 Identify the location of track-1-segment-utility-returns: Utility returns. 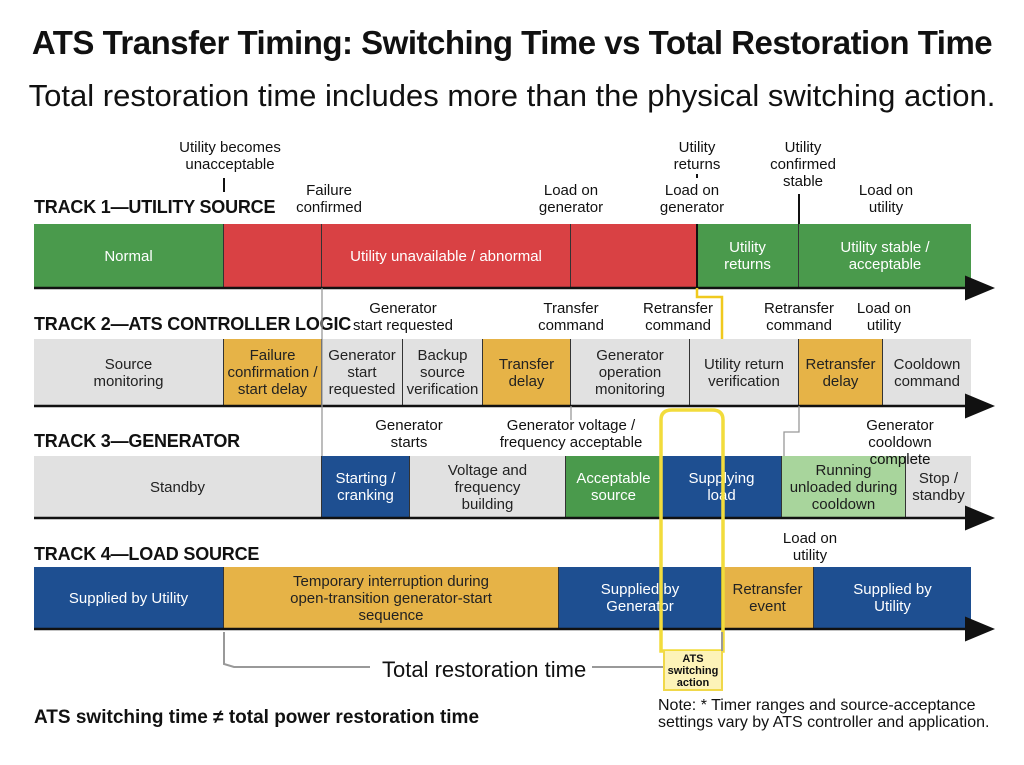
(748, 256).